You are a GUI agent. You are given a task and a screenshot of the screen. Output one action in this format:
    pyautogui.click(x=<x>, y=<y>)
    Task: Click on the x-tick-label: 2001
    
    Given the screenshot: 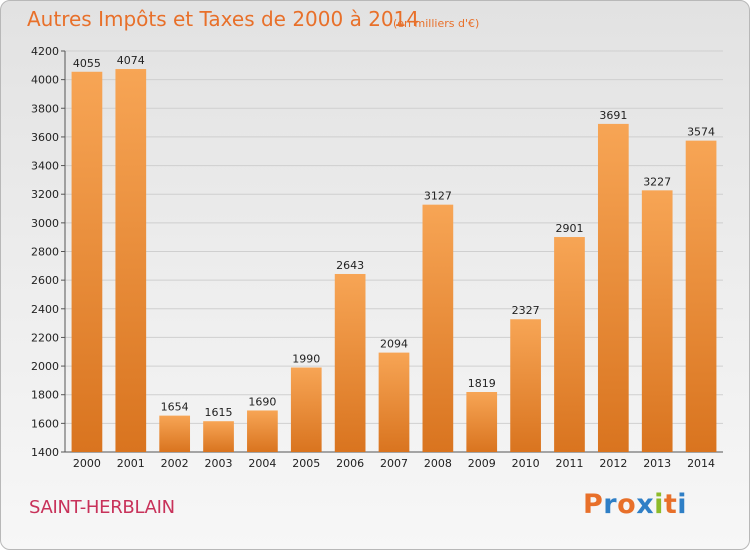 What is the action you would take?
    pyautogui.click(x=131, y=463)
    